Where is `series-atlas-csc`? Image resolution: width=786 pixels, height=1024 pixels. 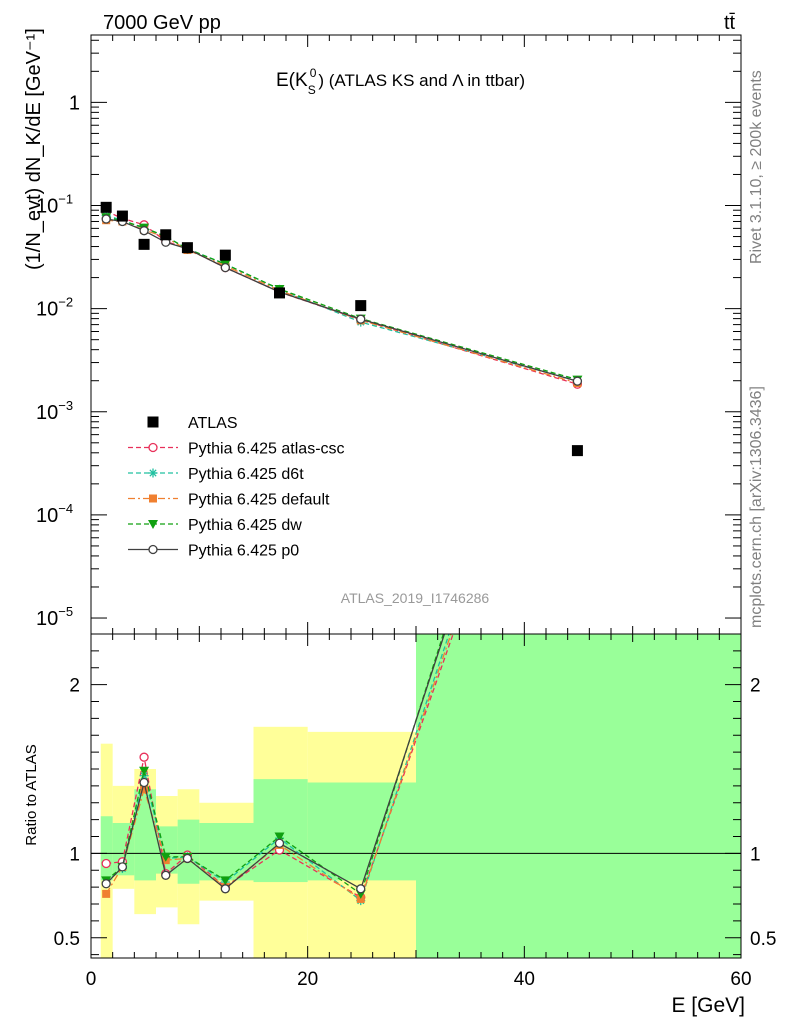
series-atlas-csc is located at coordinates (342, 297).